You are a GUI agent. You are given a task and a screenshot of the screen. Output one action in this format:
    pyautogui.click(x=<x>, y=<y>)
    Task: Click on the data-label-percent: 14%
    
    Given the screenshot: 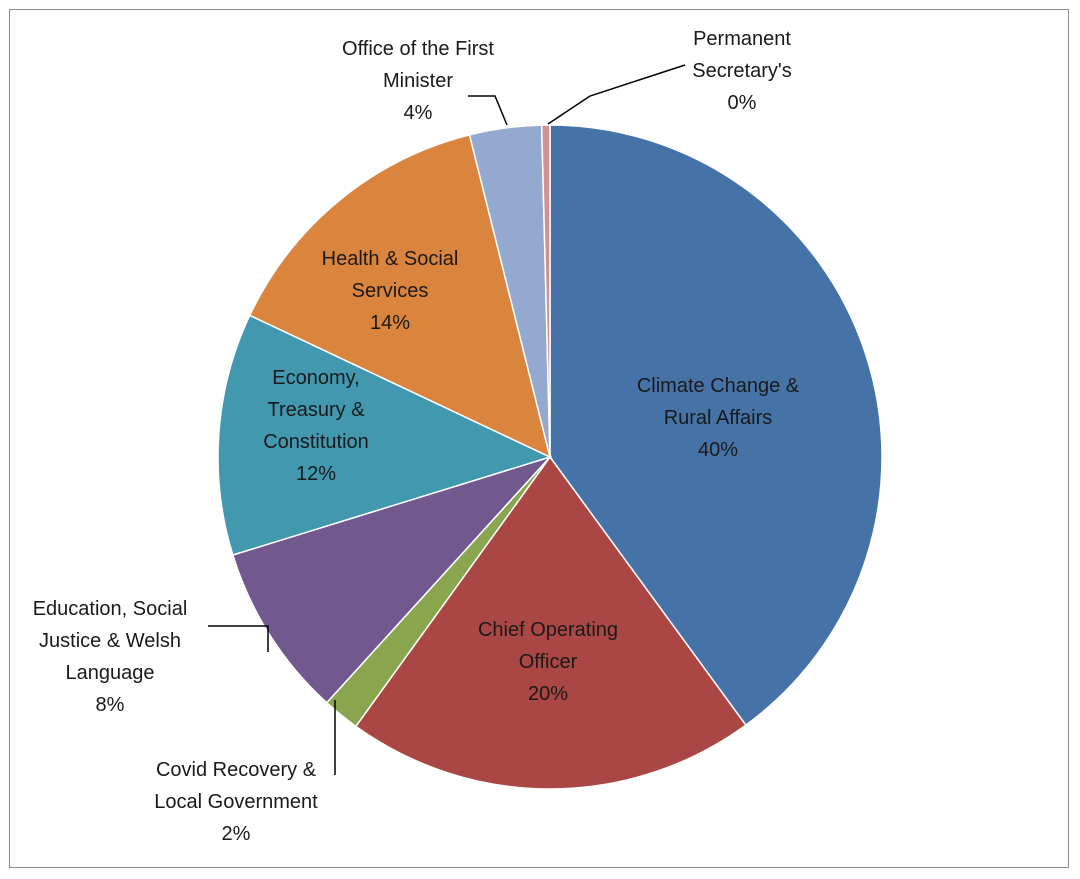 What is the action you would take?
    pyautogui.click(x=390, y=323)
    